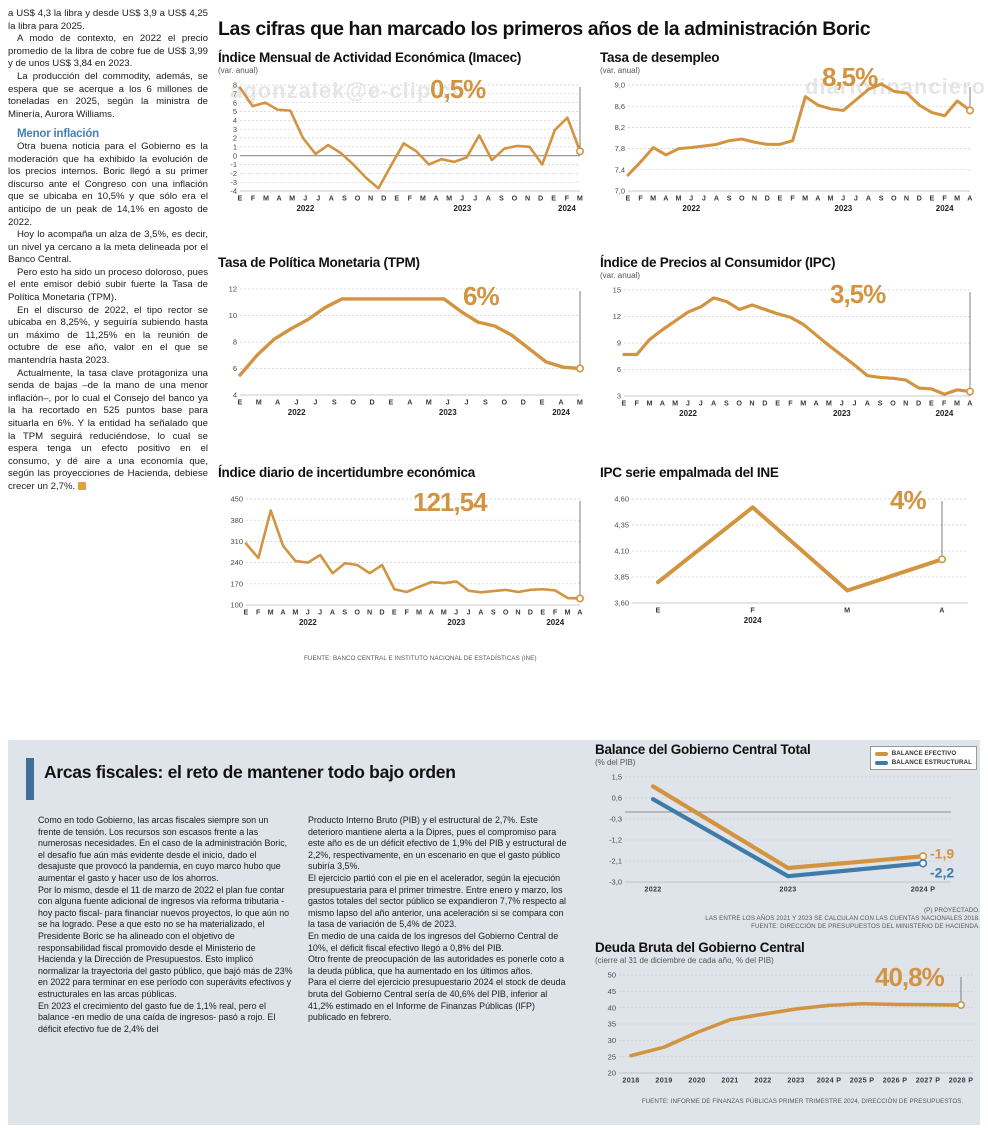 This screenshot has width=988, height=1133. Describe the element at coordinates (458, 89) in the screenshot. I see `chart-callout-value: 0,5%` at that location.